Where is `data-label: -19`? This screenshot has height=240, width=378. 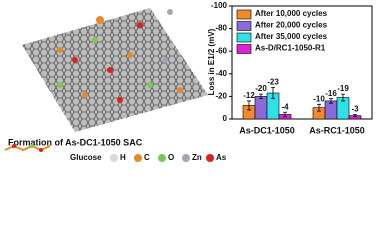
data-label: -19 is located at coordinates (343, 88).